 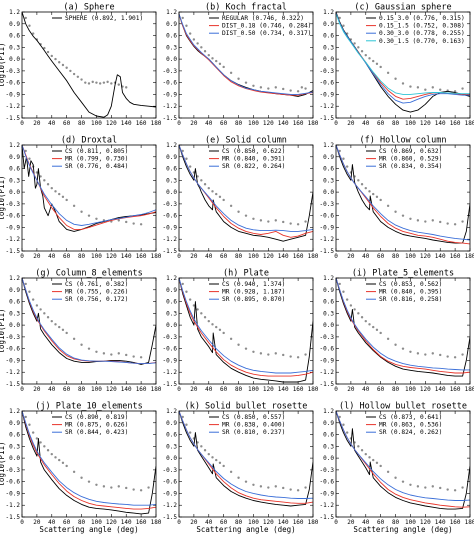 What do you see at coordinates (13, 216) in the screenshot?
I see `y-tick-label: -0.6` at bounding box center [13, 216].